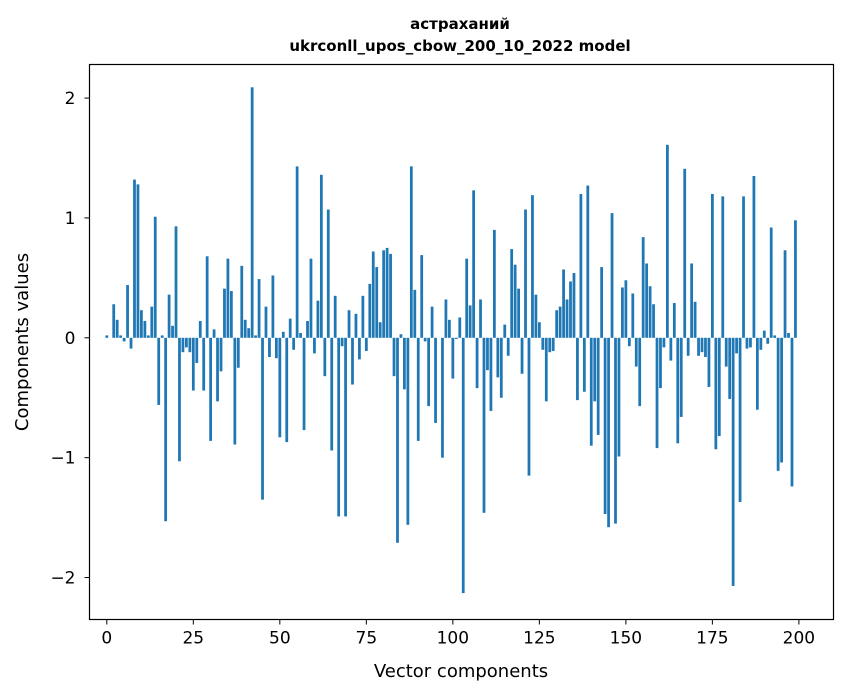 This screenshot has width=847, height=696. Describe the element at coordinates (62, 459) in the screenshot. I see `y-tick-label--1: −1` at that location.